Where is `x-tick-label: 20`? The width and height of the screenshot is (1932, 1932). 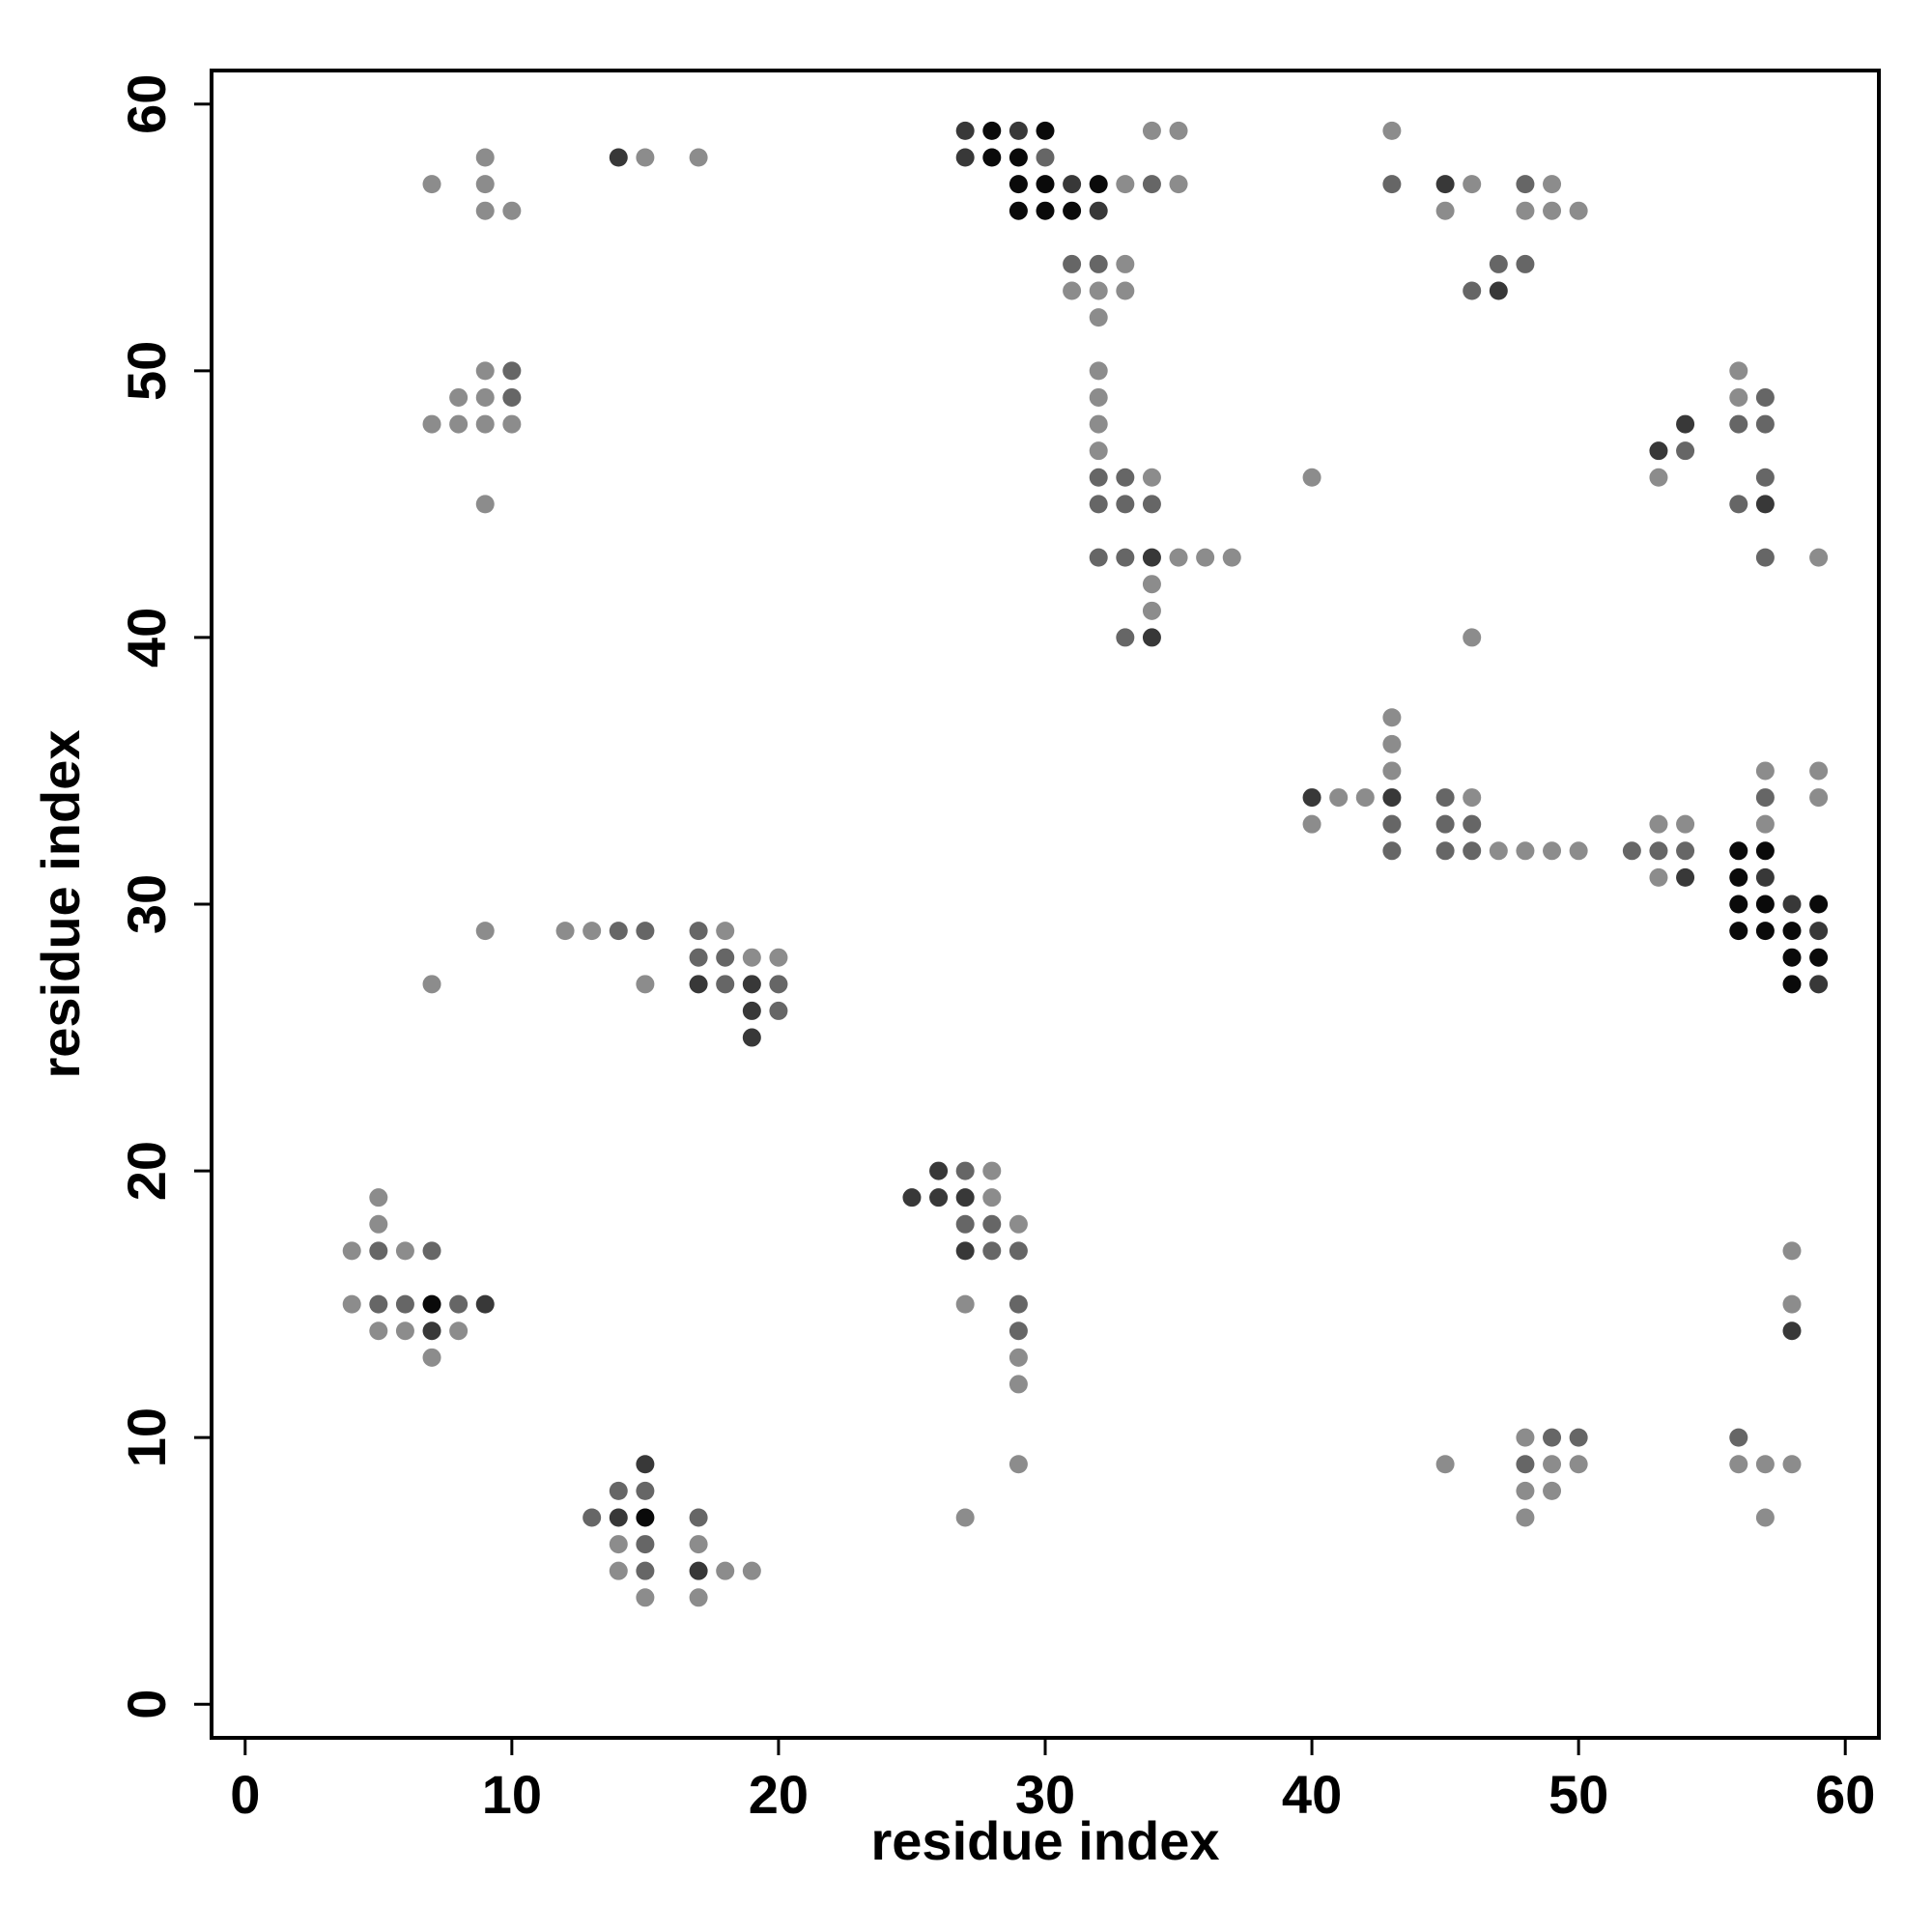 x-tick-label: 20 is located at coordinates (779, 1794).